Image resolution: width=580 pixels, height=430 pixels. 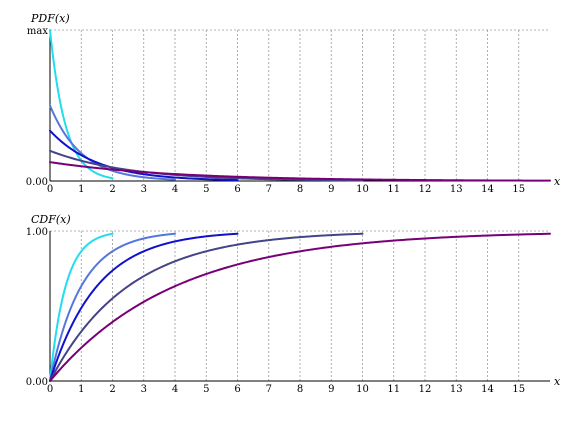 I want to click on y-tick-label-max: max, so click(x=37, y=31).